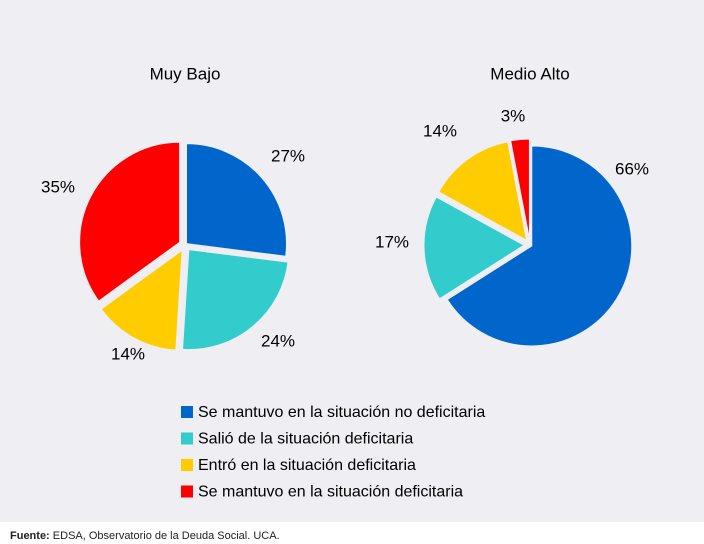 The height and width of the screenshot is (544, 704). I want to click on data-label: 24%, so click(278, 340).